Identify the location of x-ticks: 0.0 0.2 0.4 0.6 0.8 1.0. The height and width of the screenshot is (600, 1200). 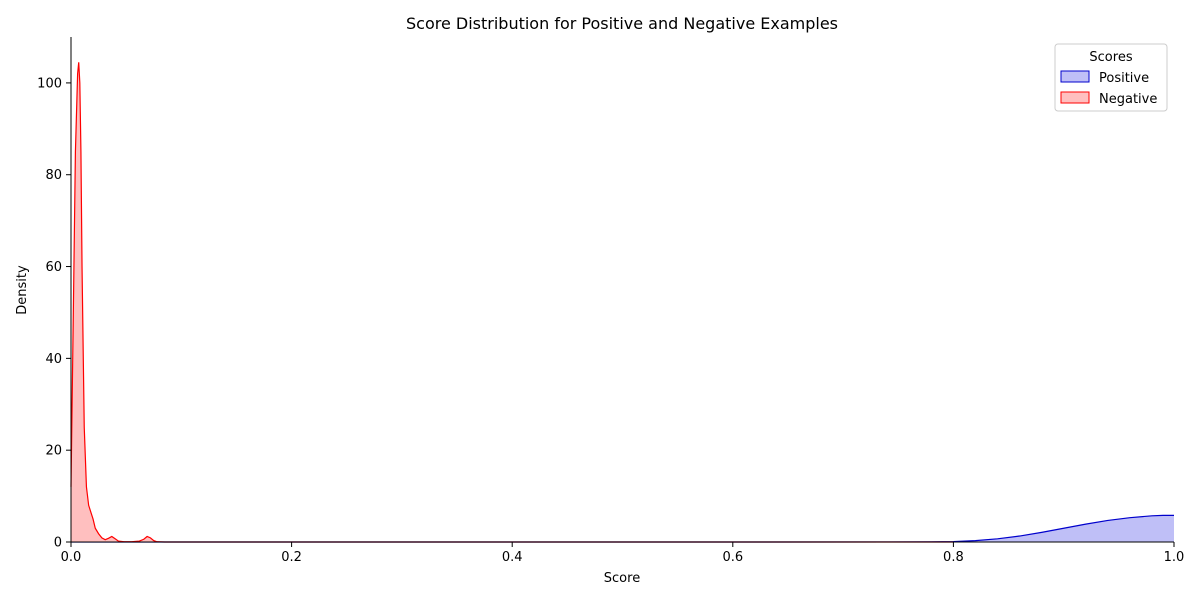
(623, 553).